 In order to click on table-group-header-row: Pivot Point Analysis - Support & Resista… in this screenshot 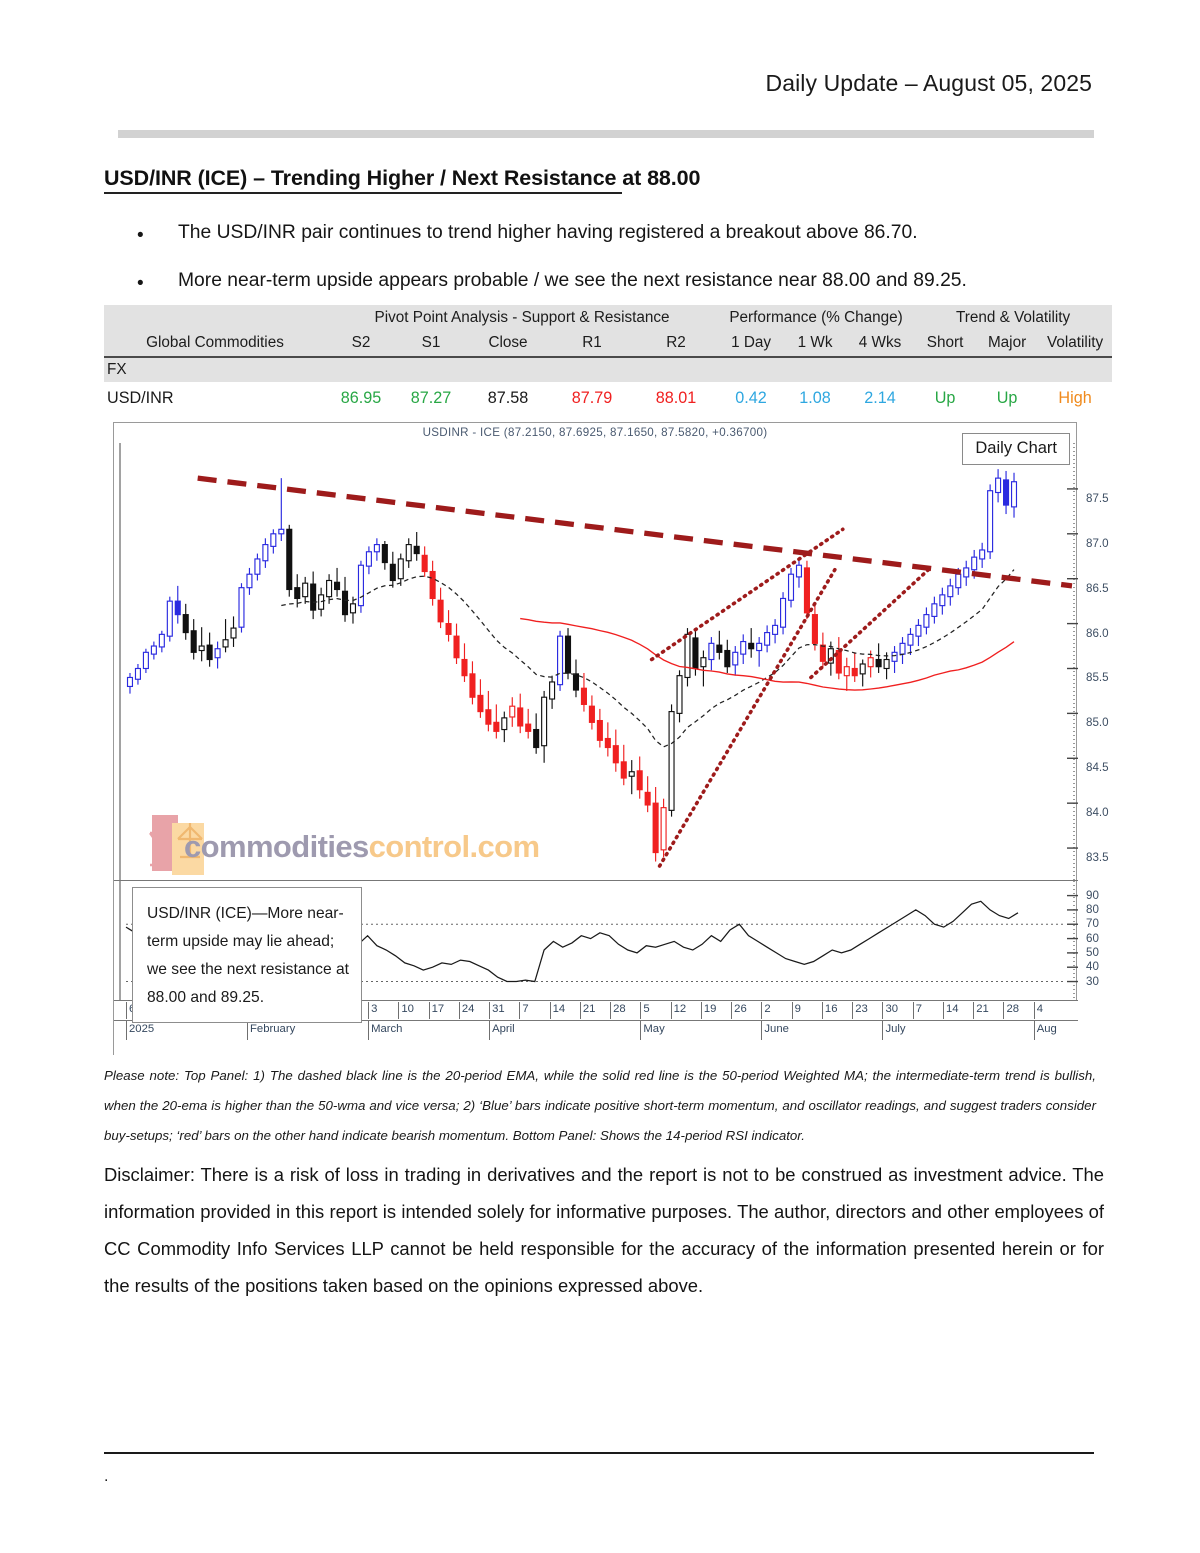, I will do `click(608, 317)`.